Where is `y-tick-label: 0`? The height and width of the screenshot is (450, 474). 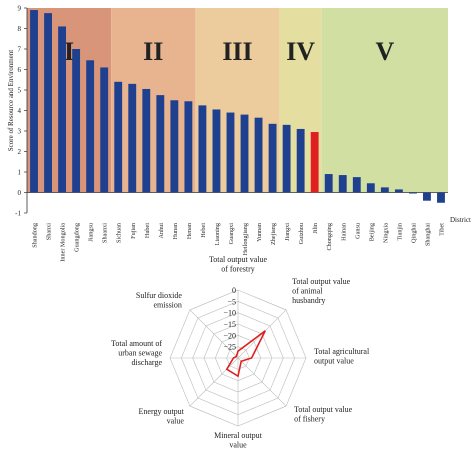
y-tick-label: 0 is located at coordinates (20, 193).